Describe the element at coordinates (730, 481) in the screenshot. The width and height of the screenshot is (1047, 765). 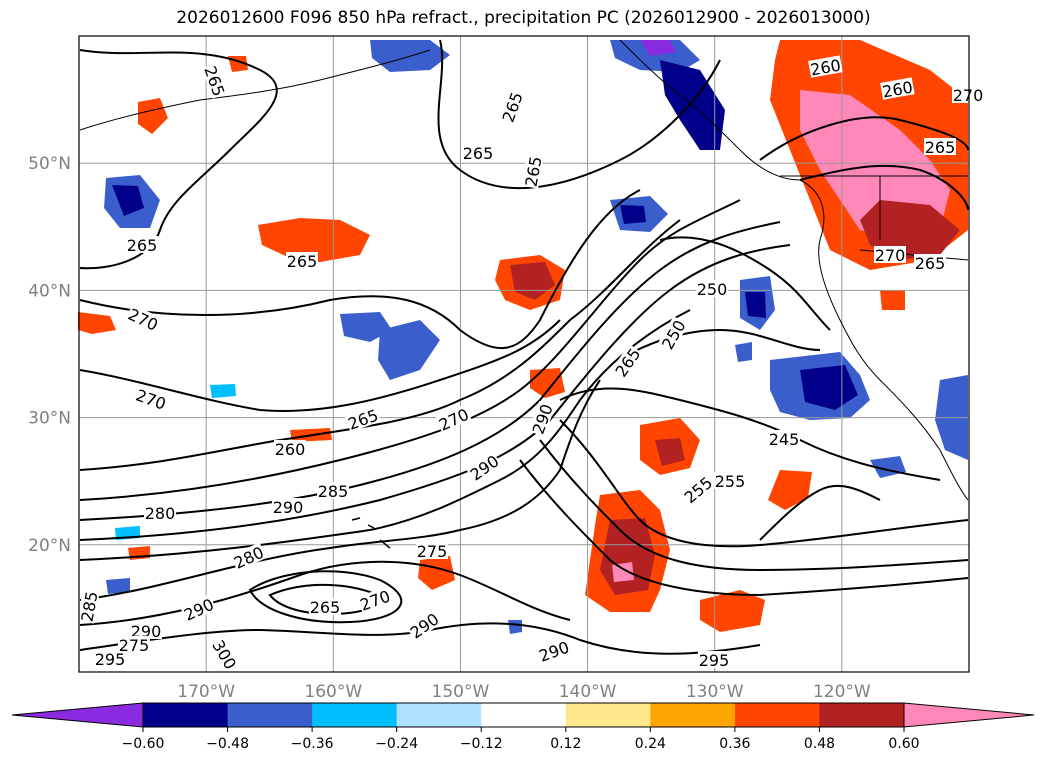
I see `contour-label-group: 255` at that location.